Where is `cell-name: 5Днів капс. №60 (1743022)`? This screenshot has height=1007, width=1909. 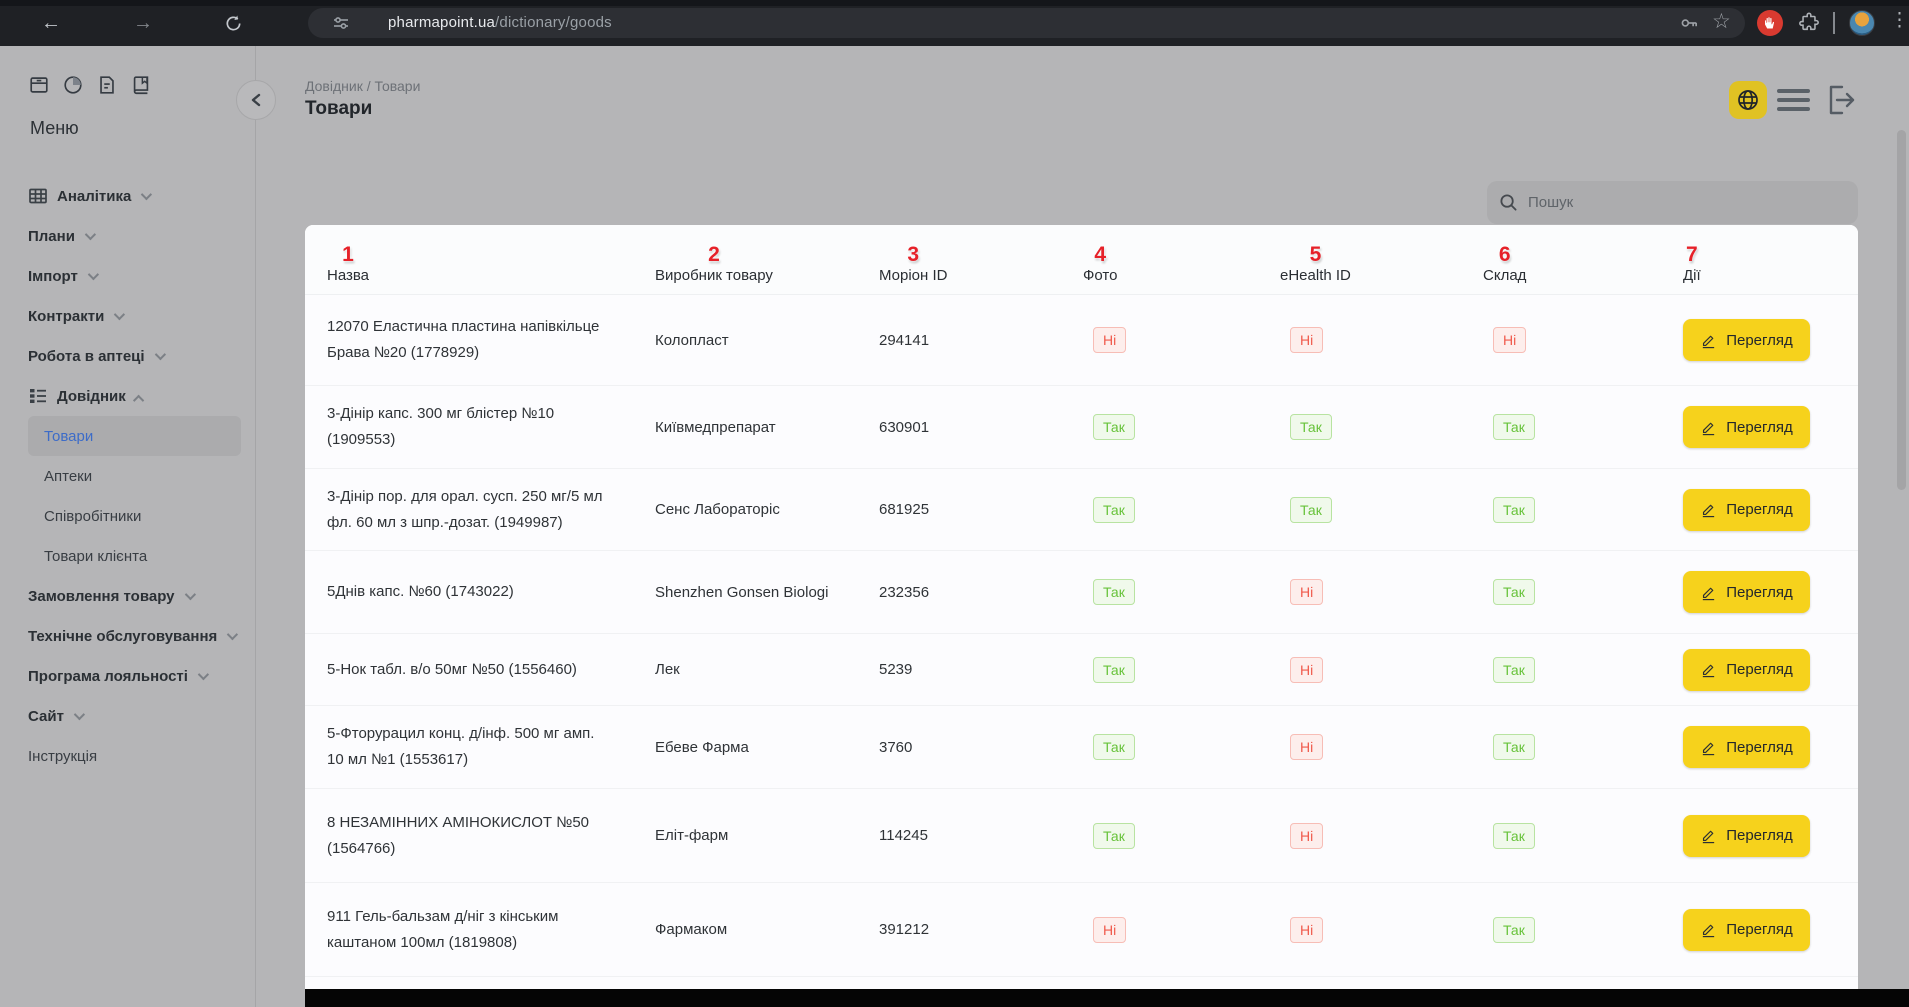
cell-name: 5Днів капс. №60 (1743022) is located at coordinates (420, 591).